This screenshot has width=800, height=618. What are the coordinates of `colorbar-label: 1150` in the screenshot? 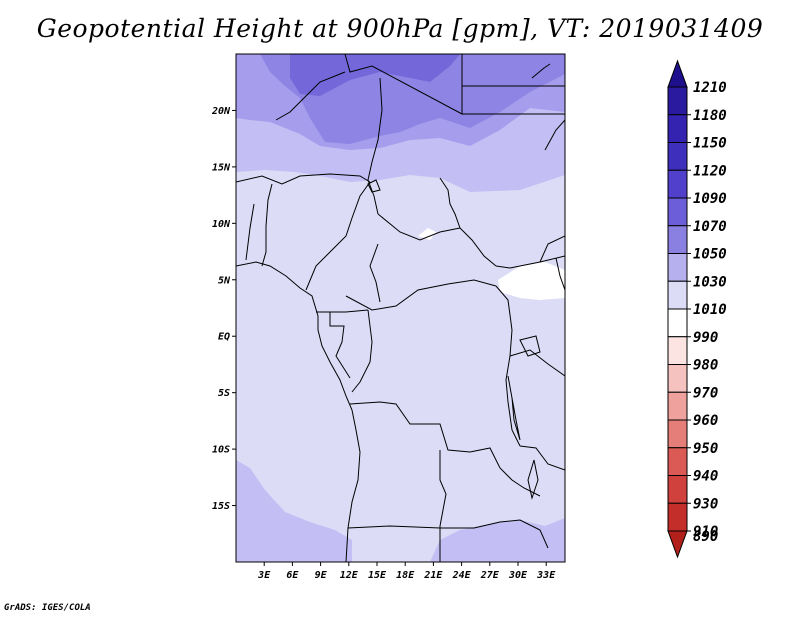 It's located at (710, 144).